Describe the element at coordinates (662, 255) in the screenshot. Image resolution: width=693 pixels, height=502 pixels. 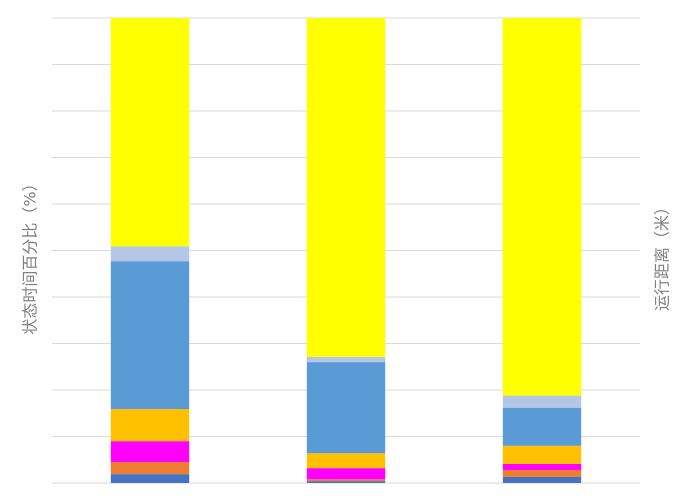
I see `y2-axis-label: 运行距离（米）` at that location.